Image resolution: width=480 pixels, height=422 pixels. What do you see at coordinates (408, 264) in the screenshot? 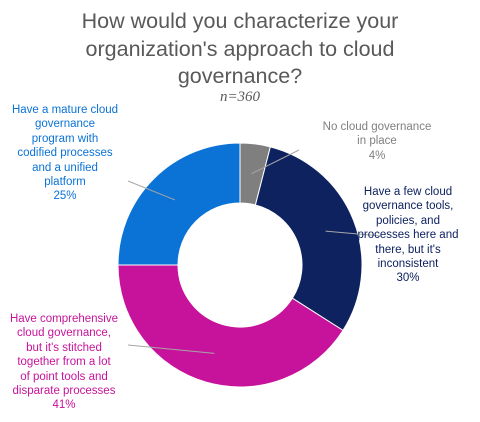
I see `slice-label-line: inconsistent` at bounding box center [408, 264].